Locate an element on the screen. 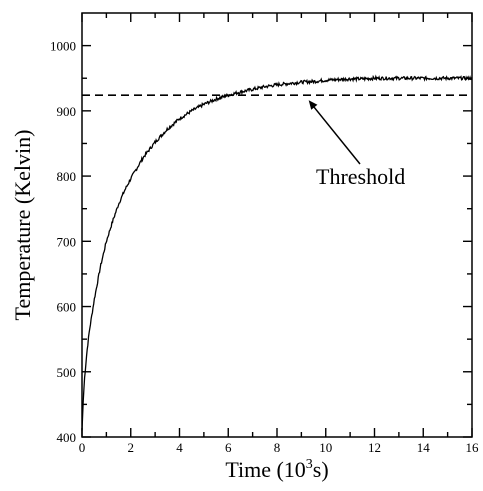  x-tick-label: 4 is located at coordinates (179, 447).